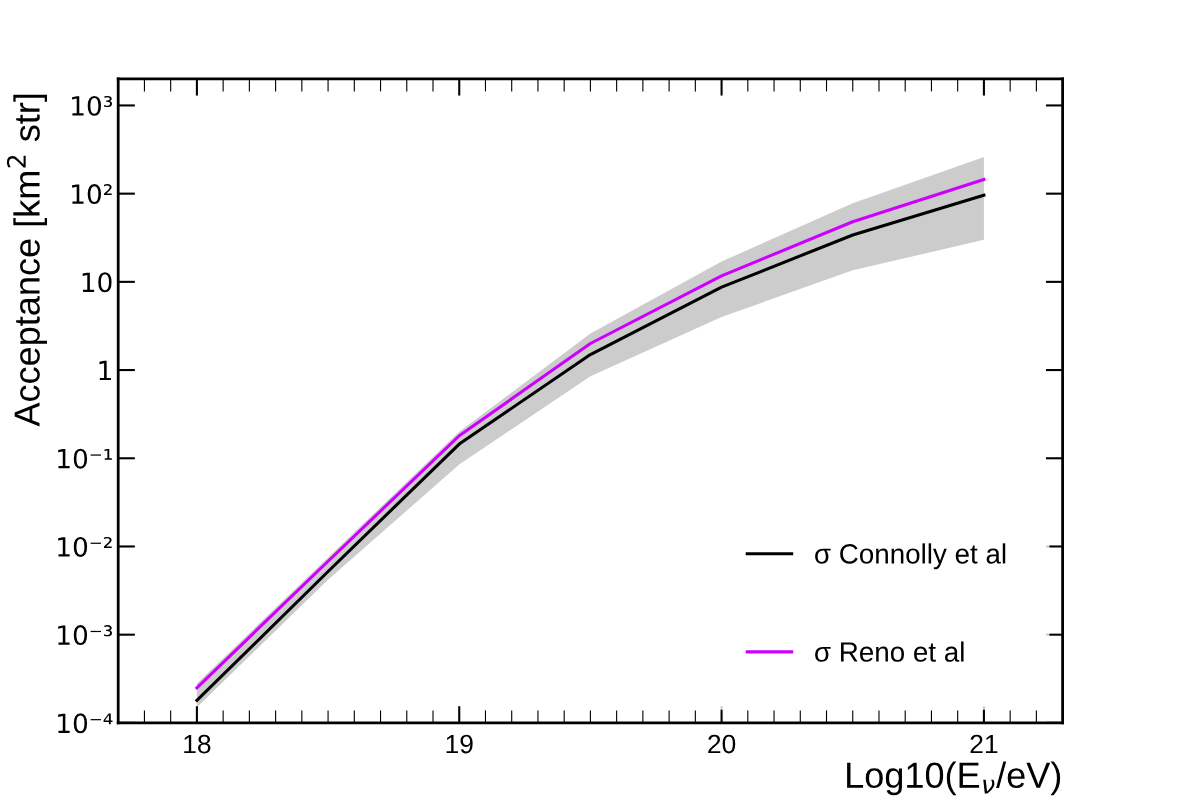 The width and height of the screenshot is (1182, 805). I want to click on y-tick-label: 10⁻³, so click(85, 635).